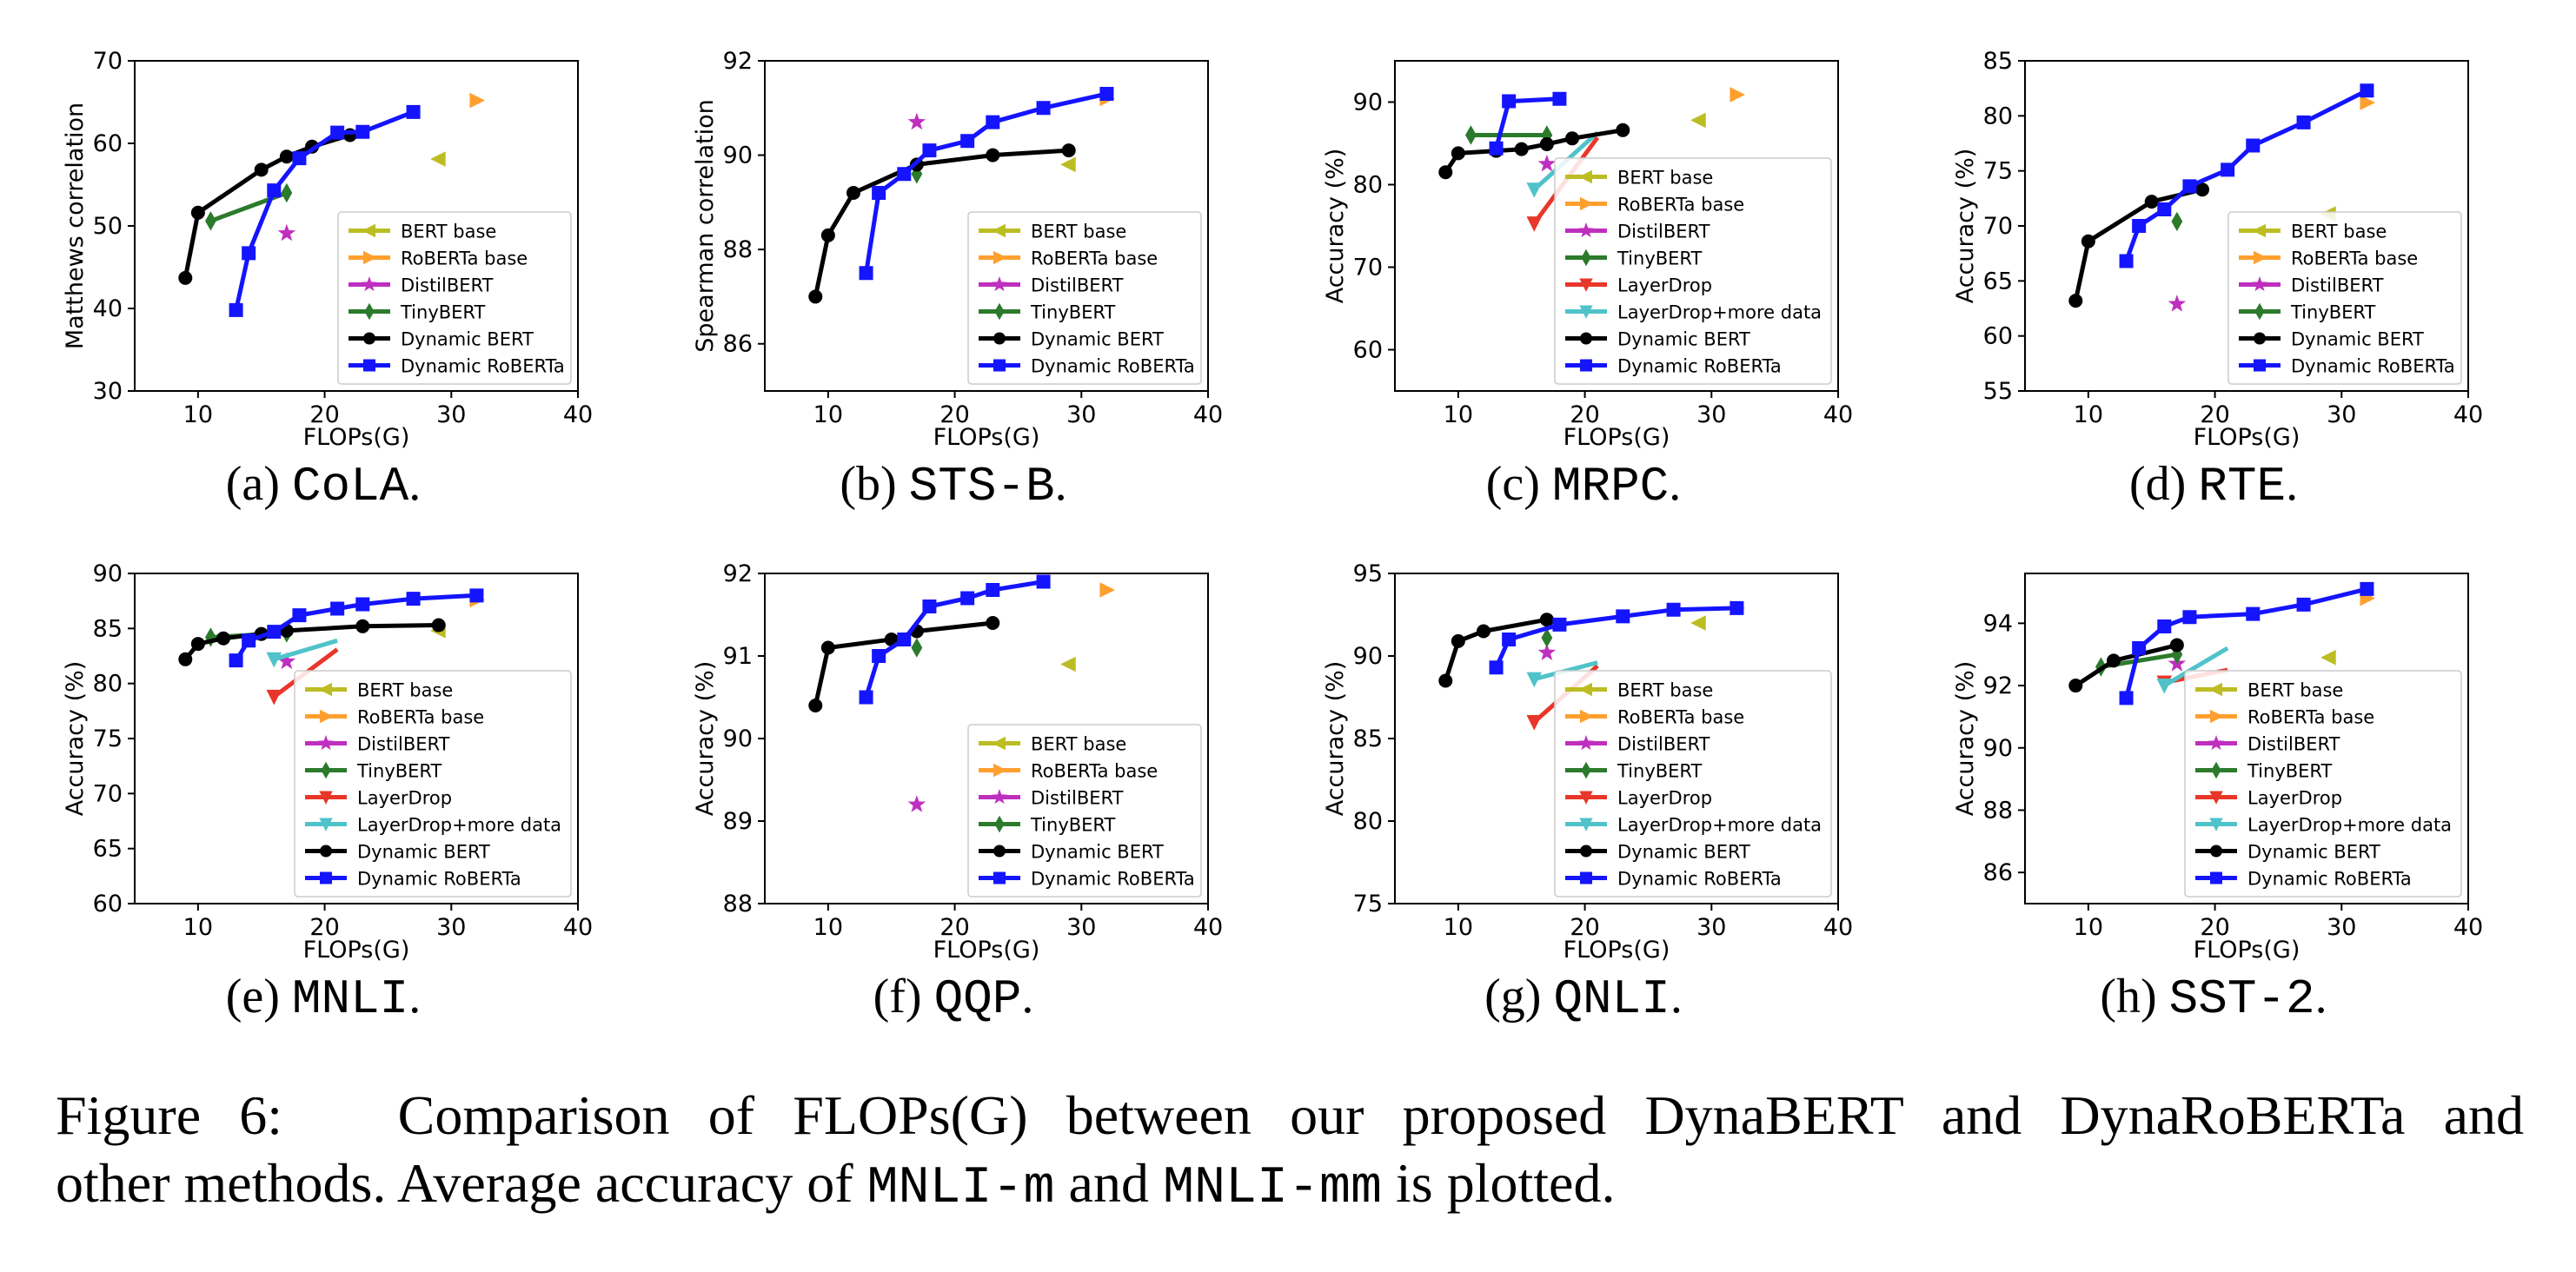  What do you see at coordinates (2344, 298) in the screenshot?
I see `legend-box` at bounding box center [2344, 298].